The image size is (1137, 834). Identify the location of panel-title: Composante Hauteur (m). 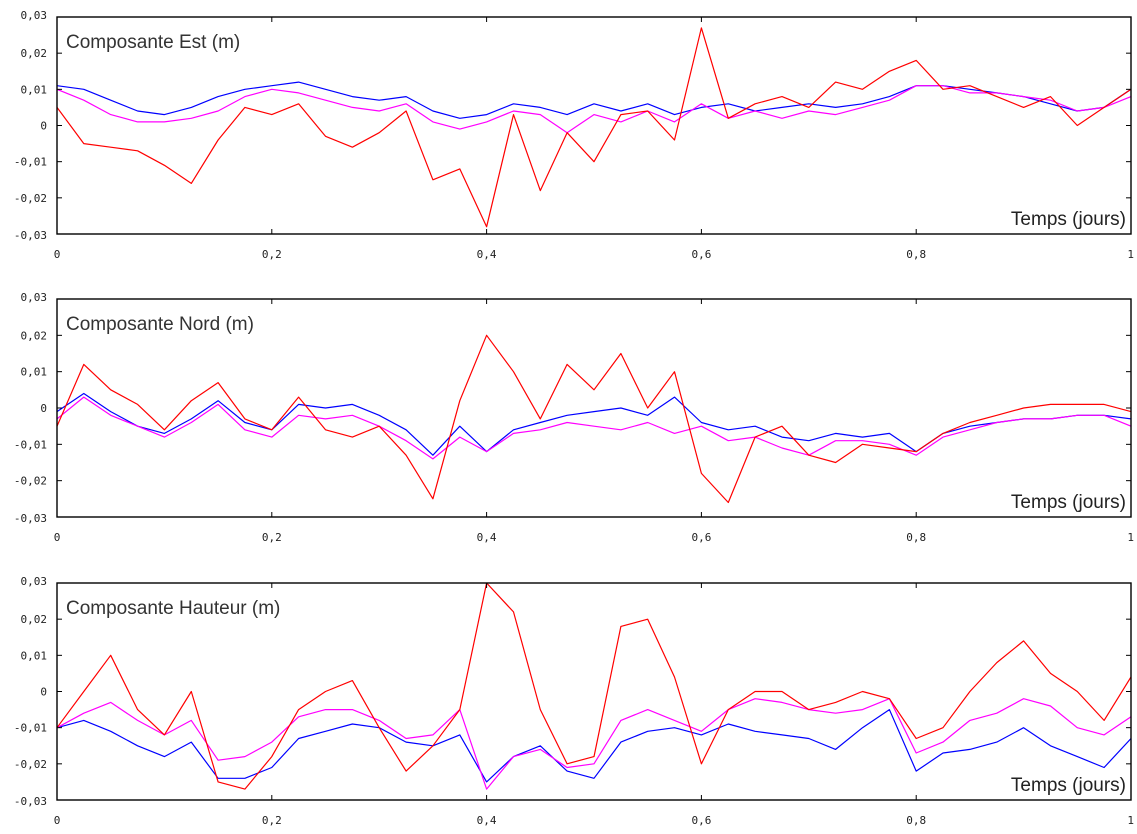
(173, 608).